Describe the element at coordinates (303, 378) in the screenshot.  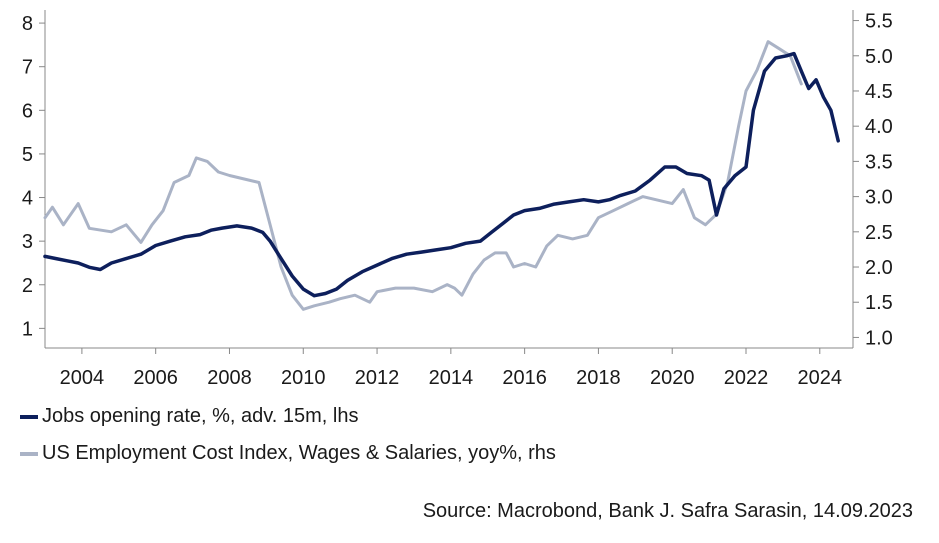
I see `x-tick-label: 2010` at that location.